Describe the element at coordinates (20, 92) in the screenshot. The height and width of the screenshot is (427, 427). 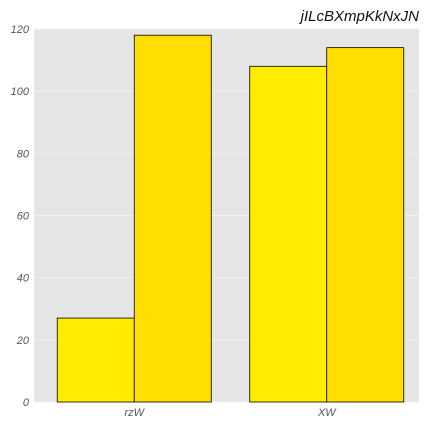
I see `y-tick-label: 100` at that location.